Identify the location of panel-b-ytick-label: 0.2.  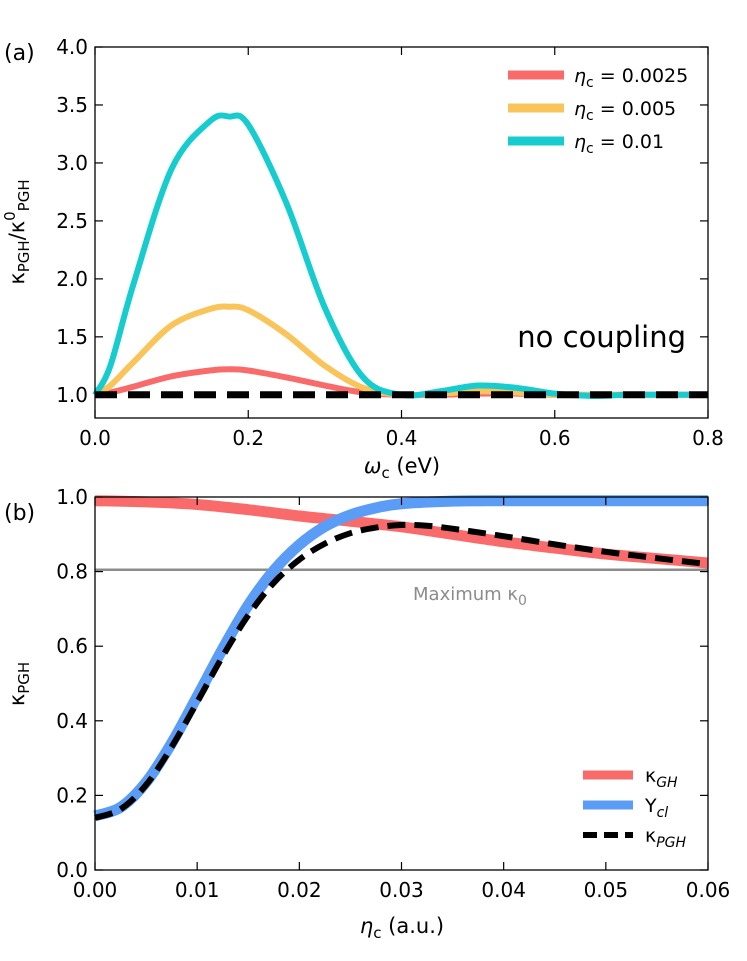
(72, 795).